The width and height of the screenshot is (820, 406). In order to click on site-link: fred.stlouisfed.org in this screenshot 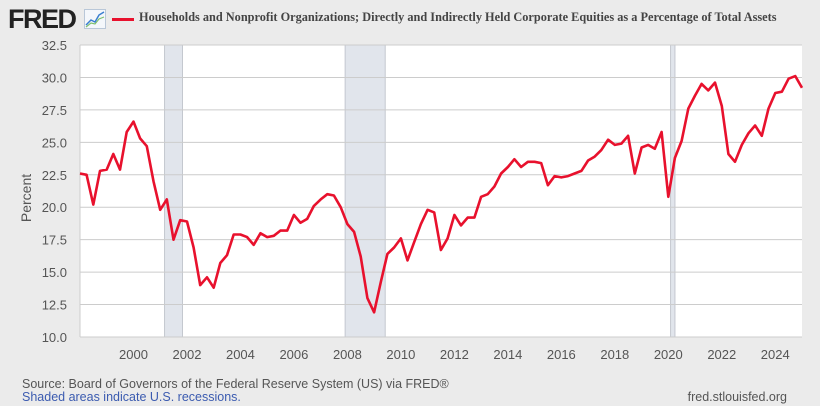, I will do `click(737, 397)`.